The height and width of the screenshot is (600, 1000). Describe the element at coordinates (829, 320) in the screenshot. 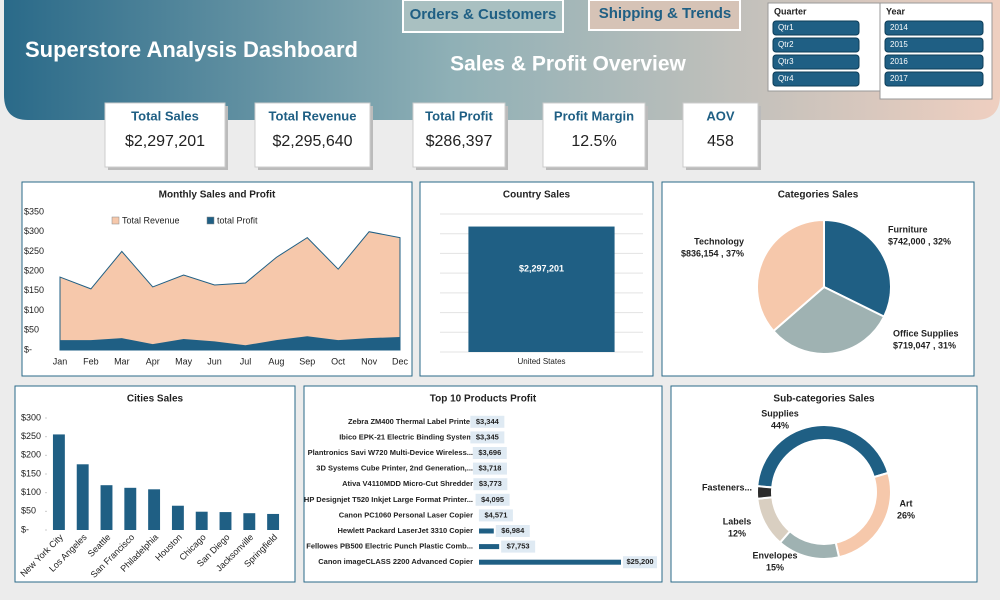

I see `pie-slice` at that location.